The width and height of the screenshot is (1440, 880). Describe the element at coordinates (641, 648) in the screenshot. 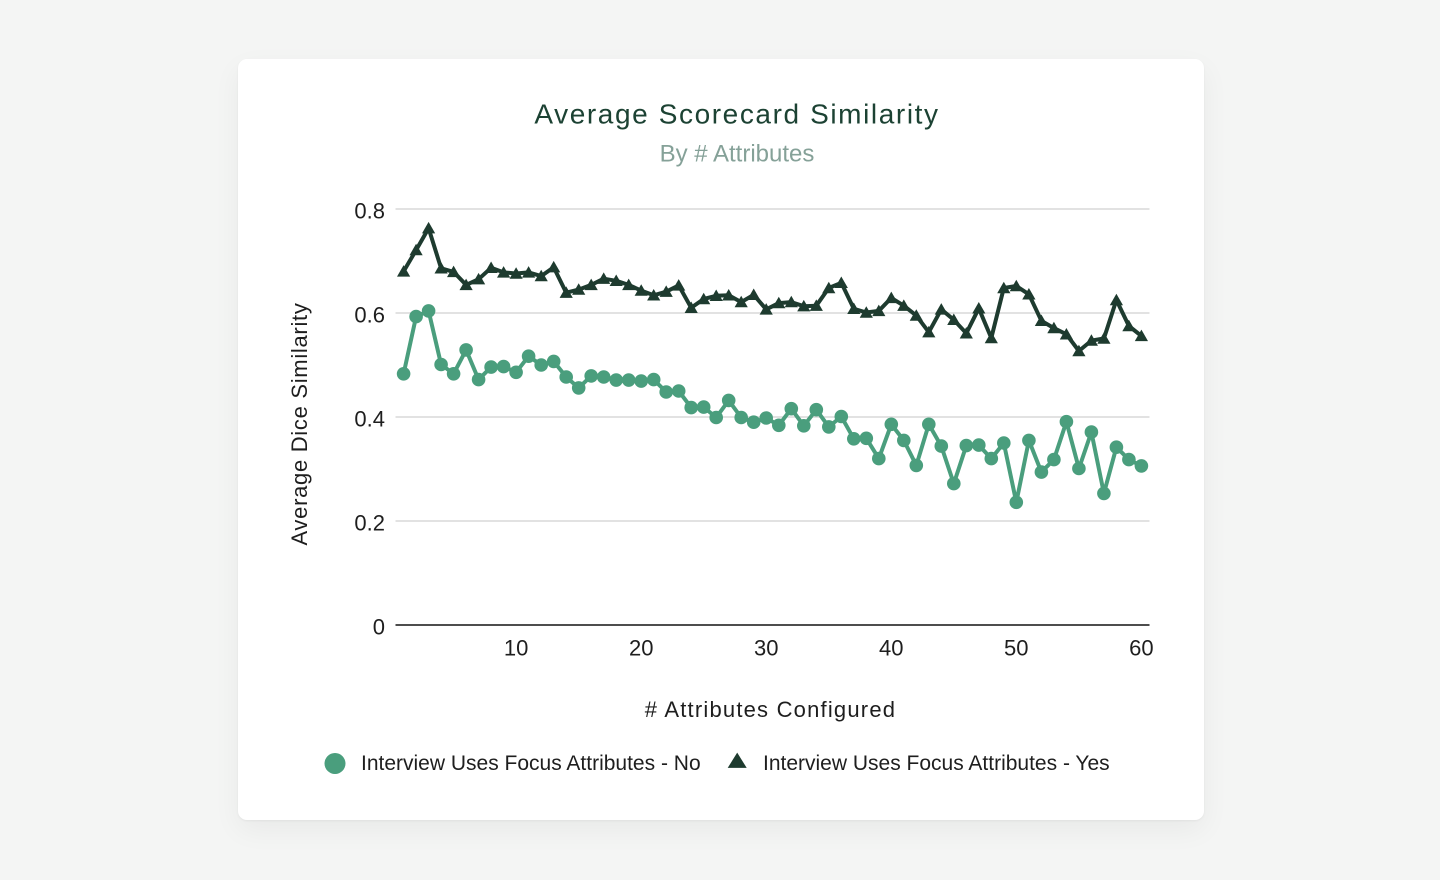

I see `svg-text: 20` at that location.